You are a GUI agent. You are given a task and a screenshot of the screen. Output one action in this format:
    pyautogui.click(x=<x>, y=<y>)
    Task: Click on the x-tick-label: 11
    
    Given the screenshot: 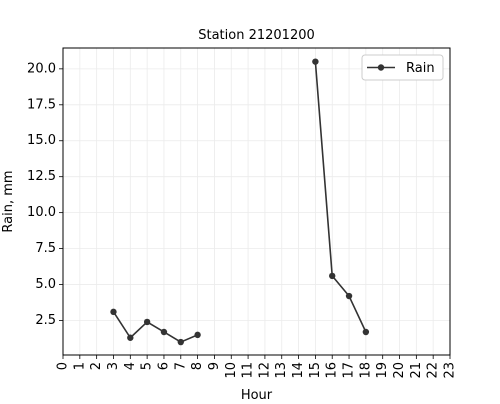 What is the action you would take?
    pyautogui.click(x=248, y=370)
    